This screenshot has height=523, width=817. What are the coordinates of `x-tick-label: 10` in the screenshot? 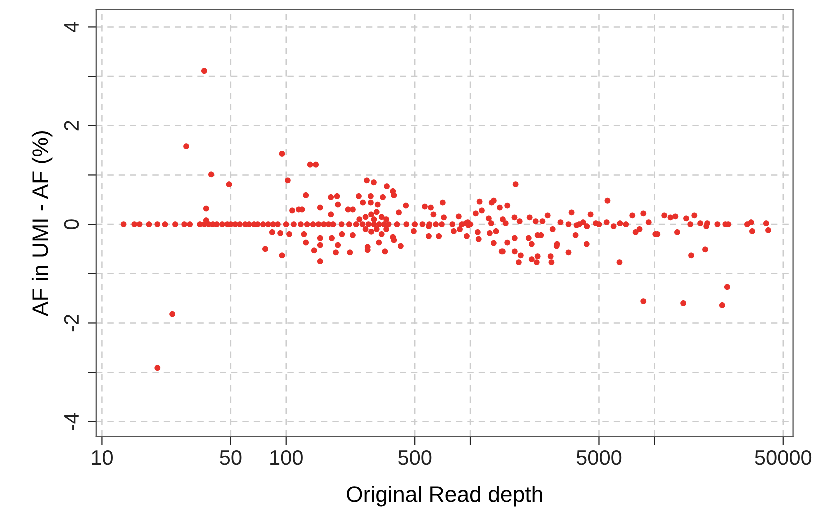 It's located at (102, 458).